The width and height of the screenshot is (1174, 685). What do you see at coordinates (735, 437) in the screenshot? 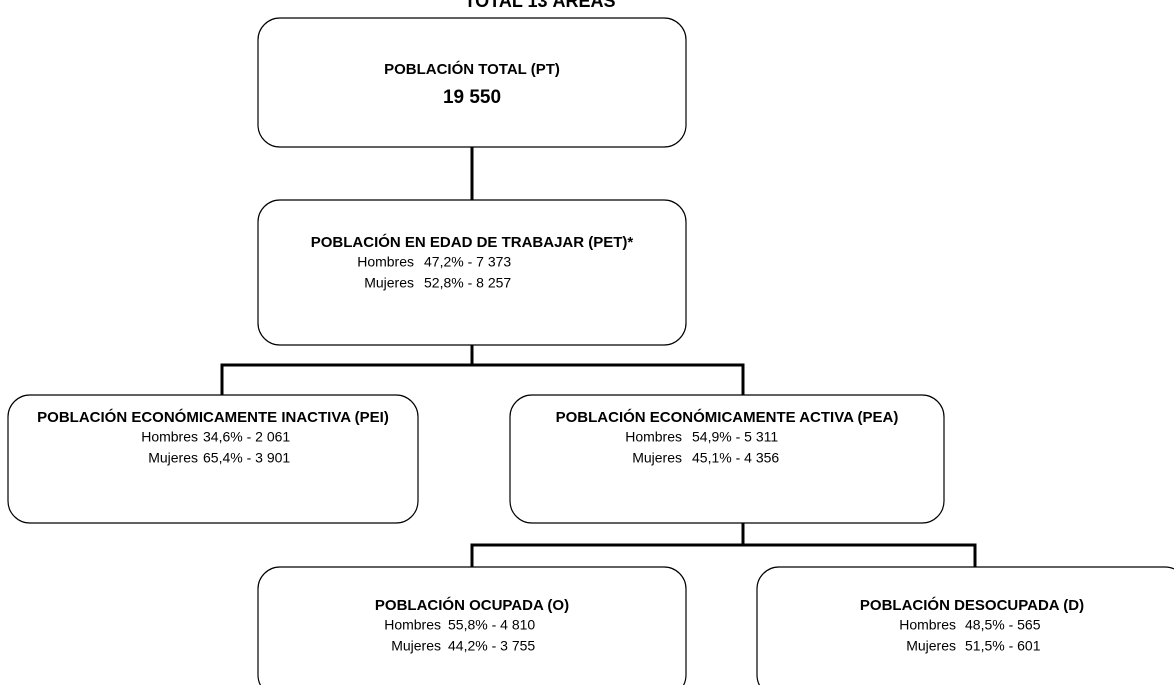
I see `row-value: 54,9% - 5 311` at bounding box center [735, 437].